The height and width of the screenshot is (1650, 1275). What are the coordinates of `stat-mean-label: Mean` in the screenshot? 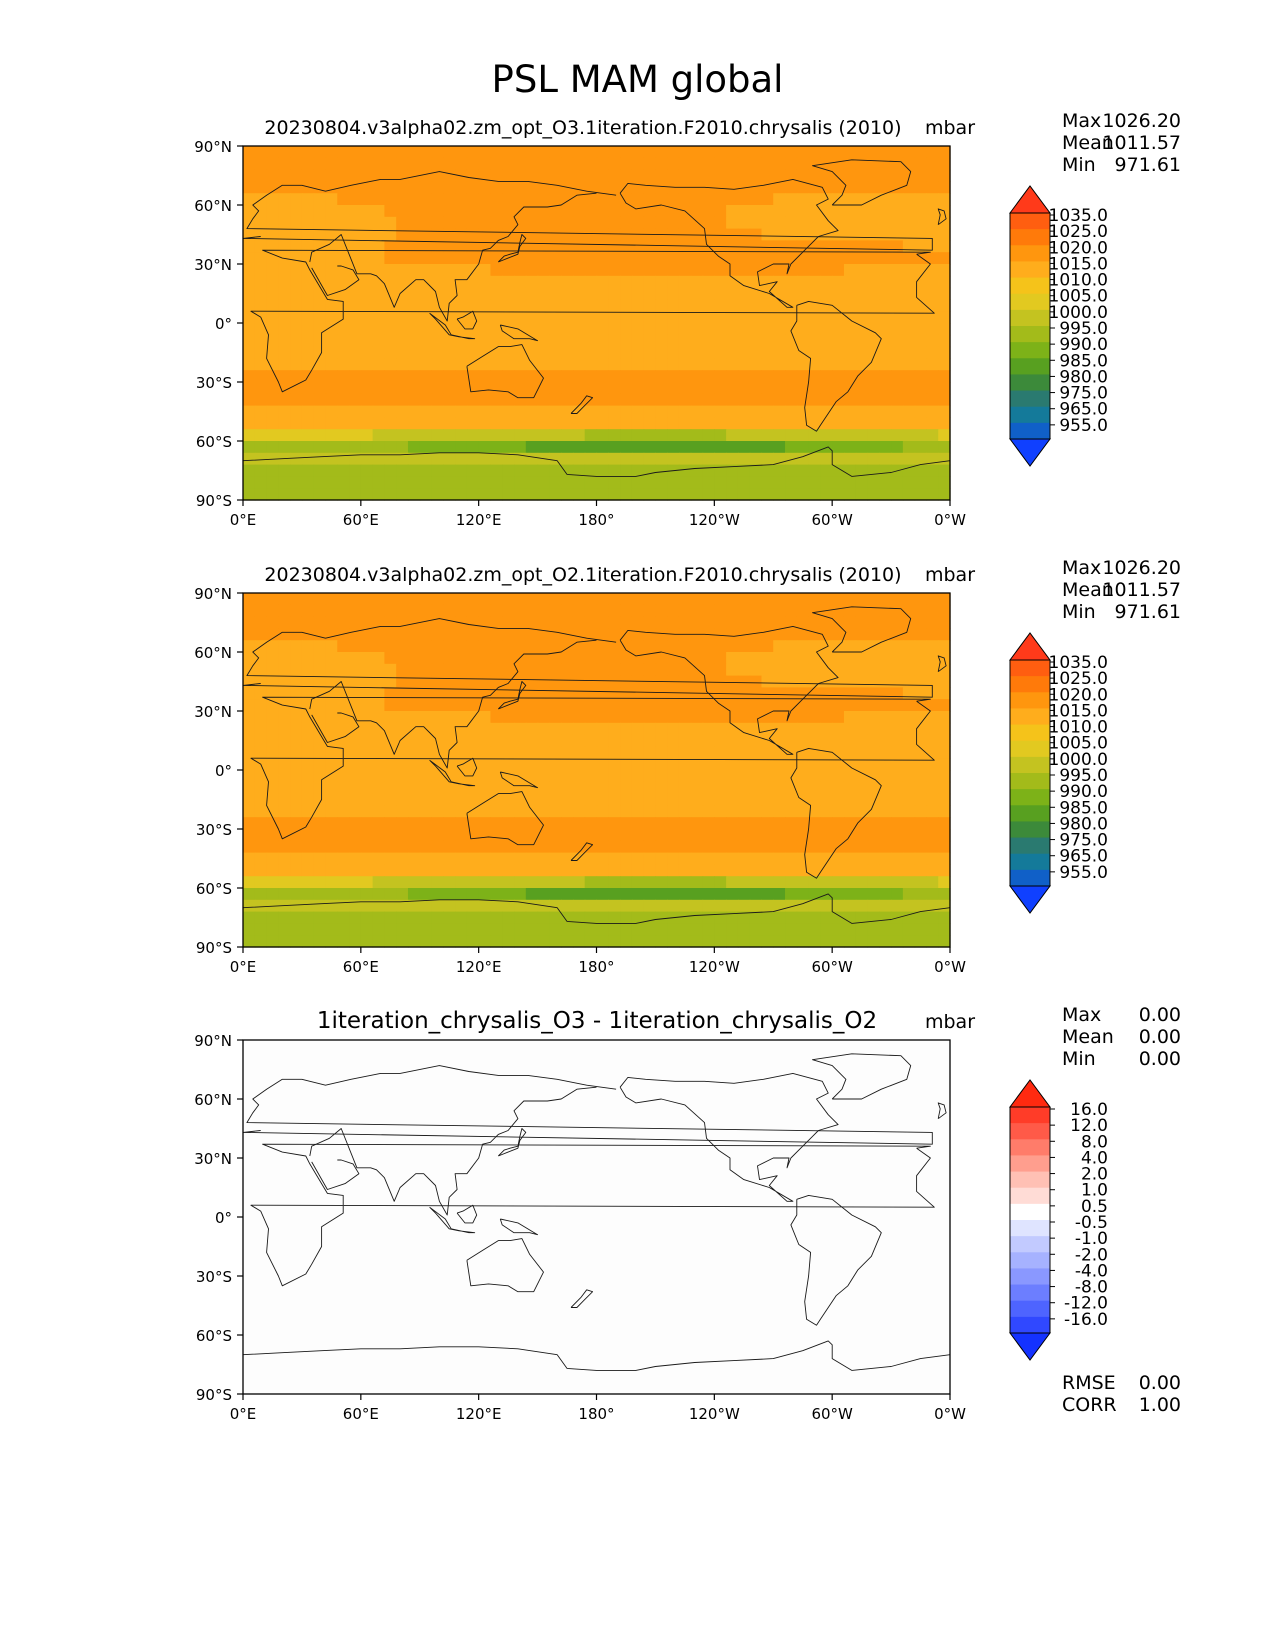 It's located at (1088, 143).